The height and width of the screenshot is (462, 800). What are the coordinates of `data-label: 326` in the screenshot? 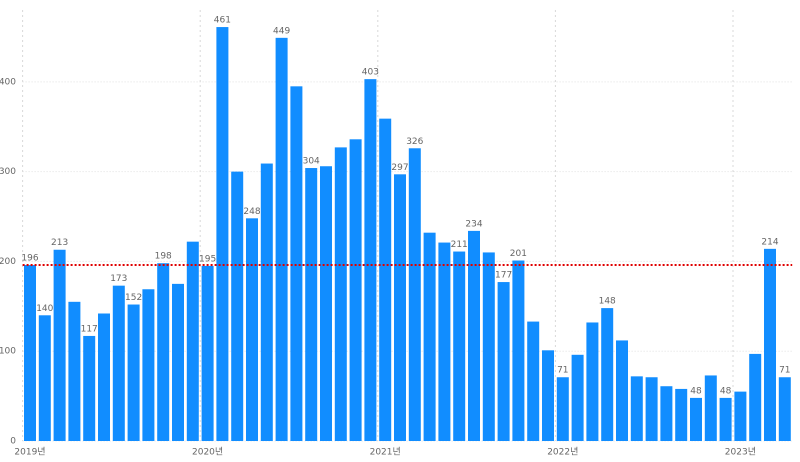 It's located at (414, 142).